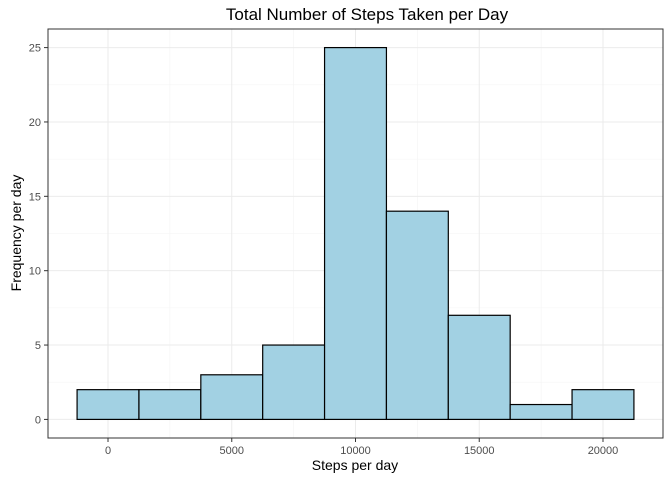 The width and height of the screenshot is (672, 480). Describe the element at coordinates (38, 346) in the screenshot. I see `y-tick-label: 5` at that location.